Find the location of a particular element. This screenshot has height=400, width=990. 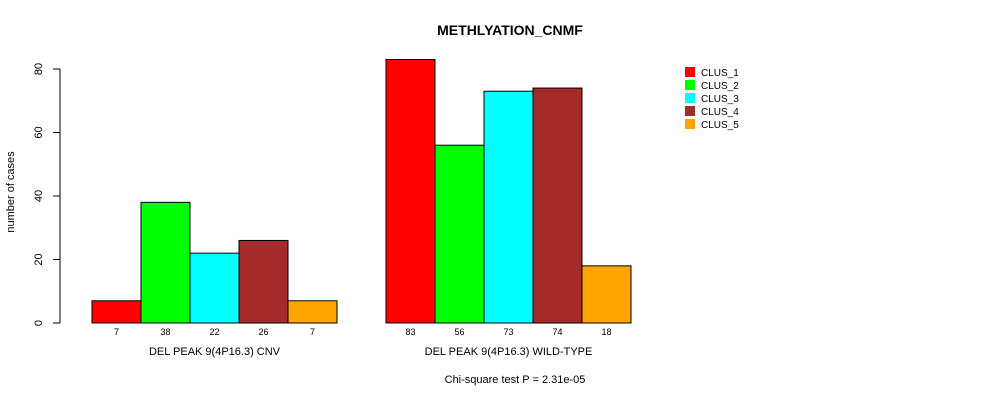

legend-label: CLUS_1 is located at coordinates (720, 73).